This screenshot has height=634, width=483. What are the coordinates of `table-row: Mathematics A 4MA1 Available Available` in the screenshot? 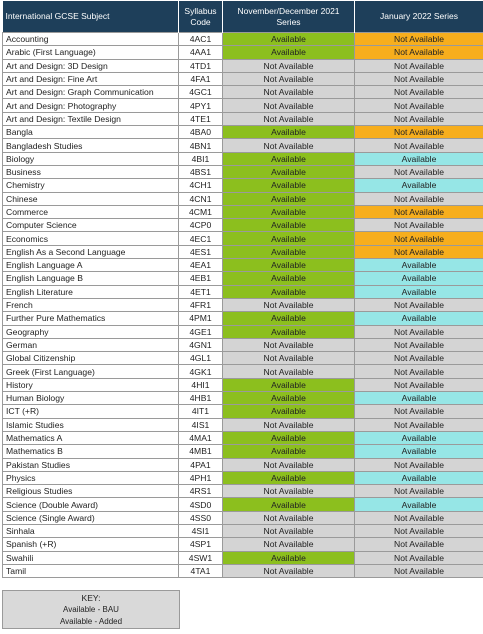 It's located at (242, 438).